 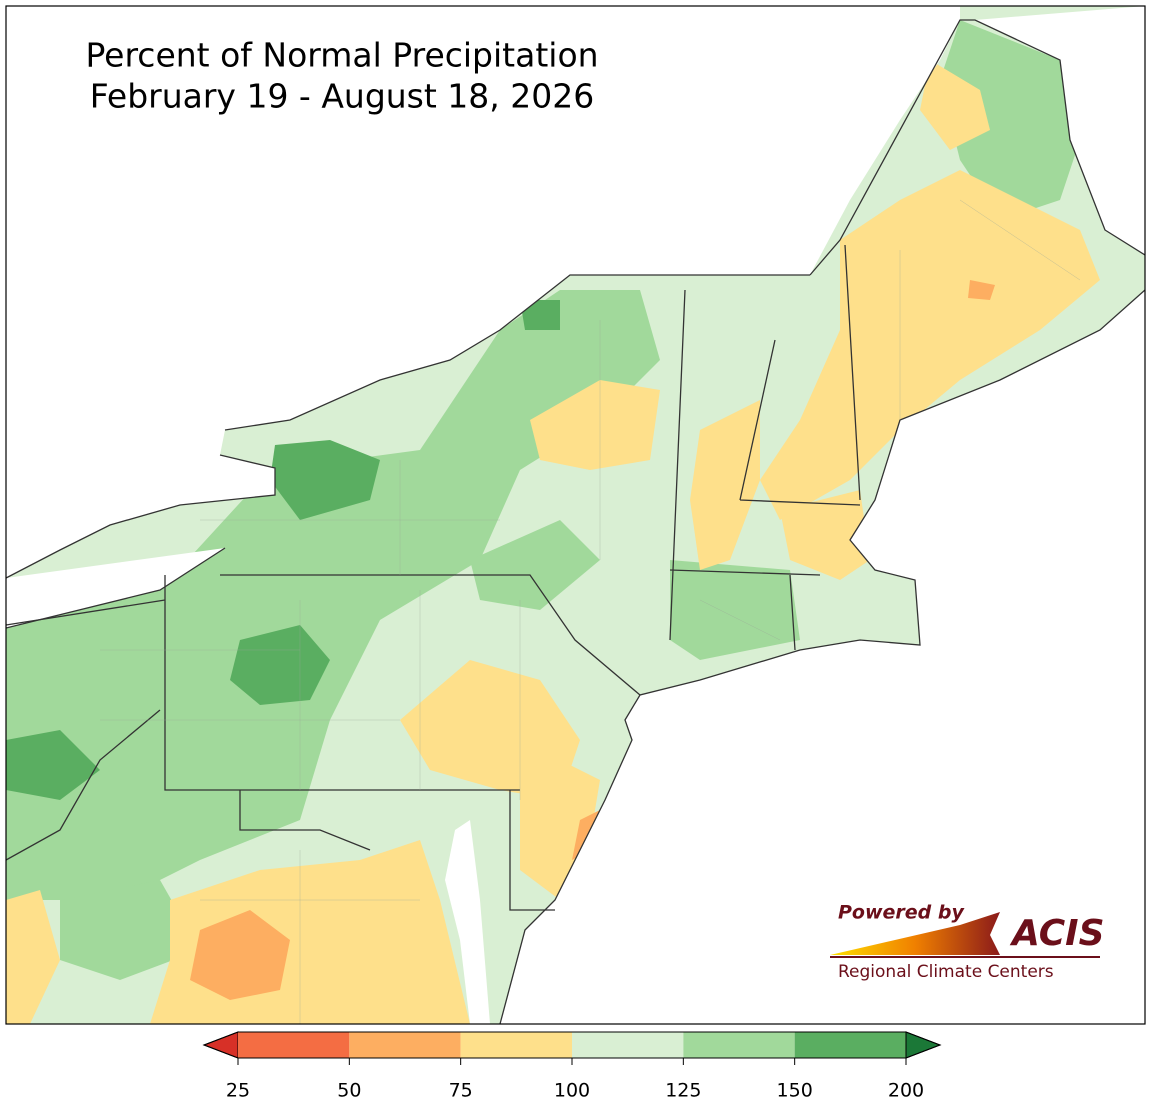 What do you see at coordinates (795, 1091) in the screenshot?
I see `colorbar-tick-label: 150` at bounding box center [795, 1091].